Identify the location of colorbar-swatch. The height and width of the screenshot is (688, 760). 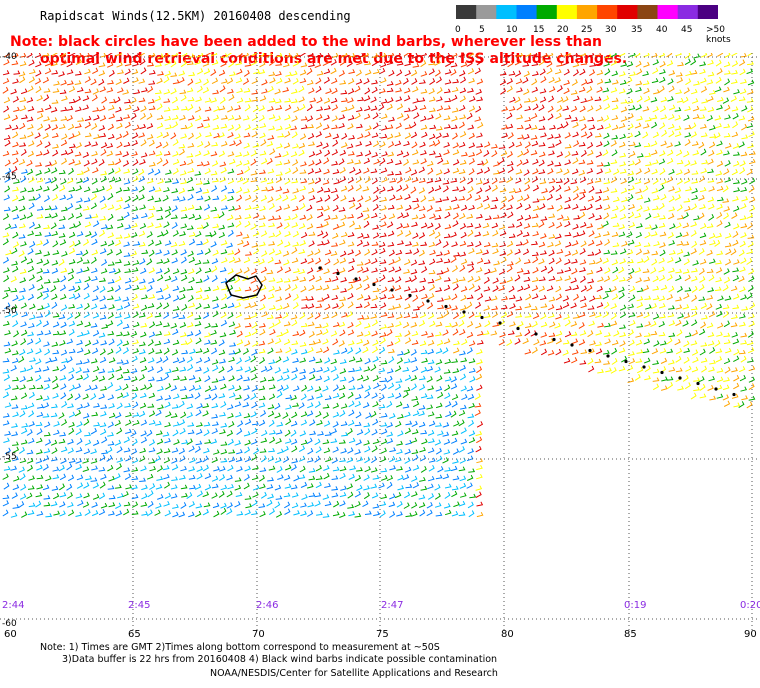
(587, 12).